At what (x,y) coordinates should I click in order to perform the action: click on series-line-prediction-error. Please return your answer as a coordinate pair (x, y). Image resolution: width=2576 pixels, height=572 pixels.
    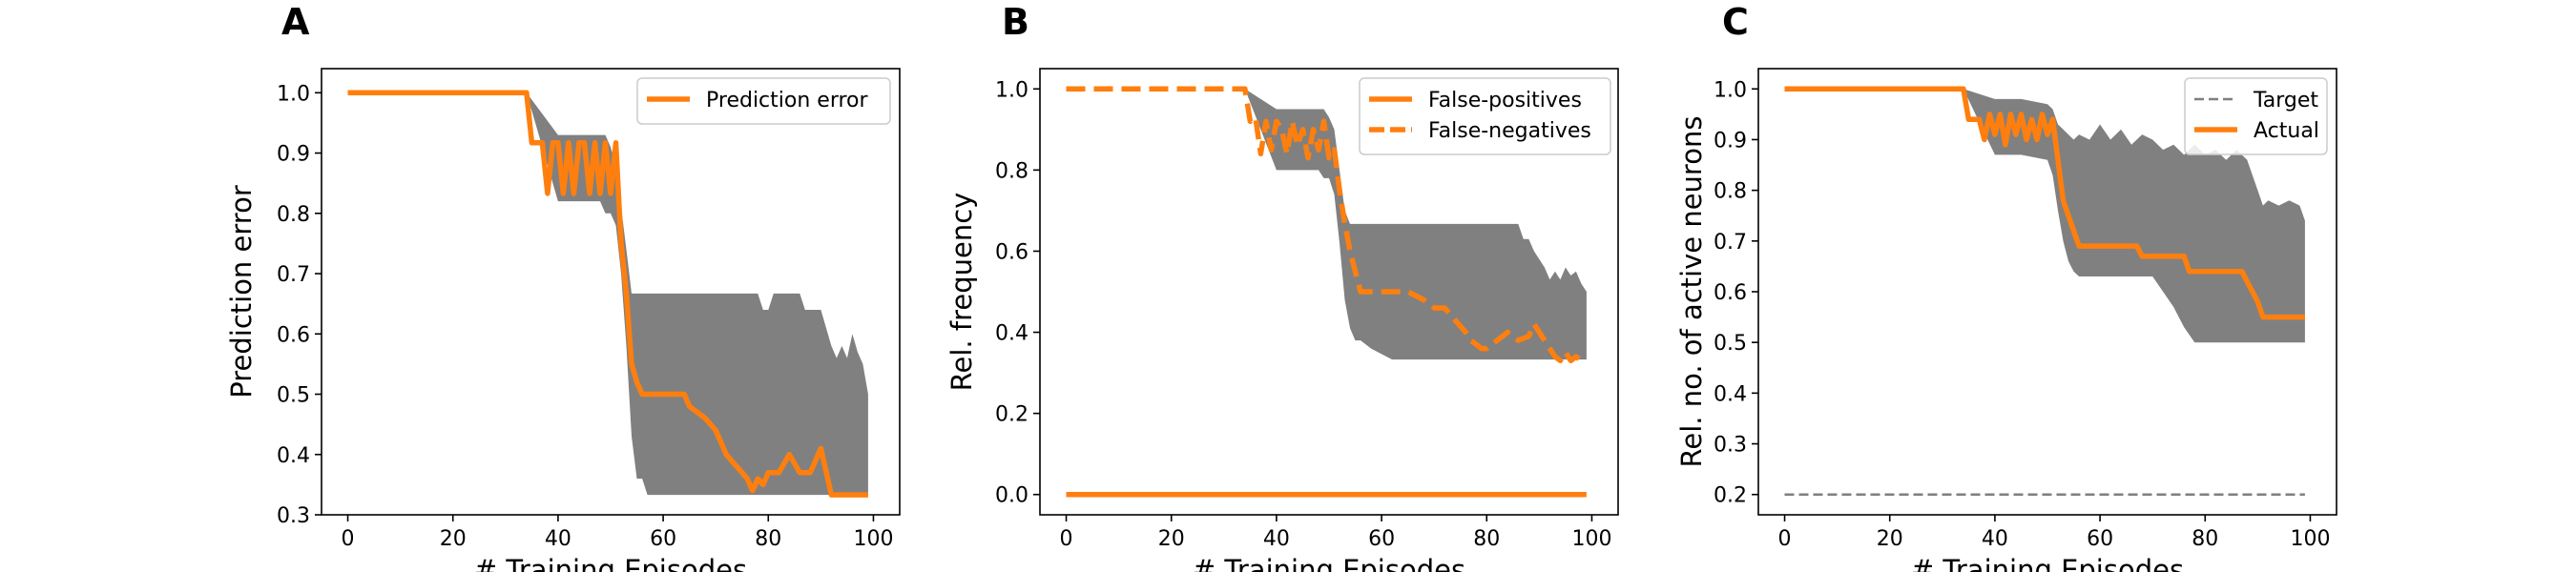
    Looking at the image, I should click on (607, 294).